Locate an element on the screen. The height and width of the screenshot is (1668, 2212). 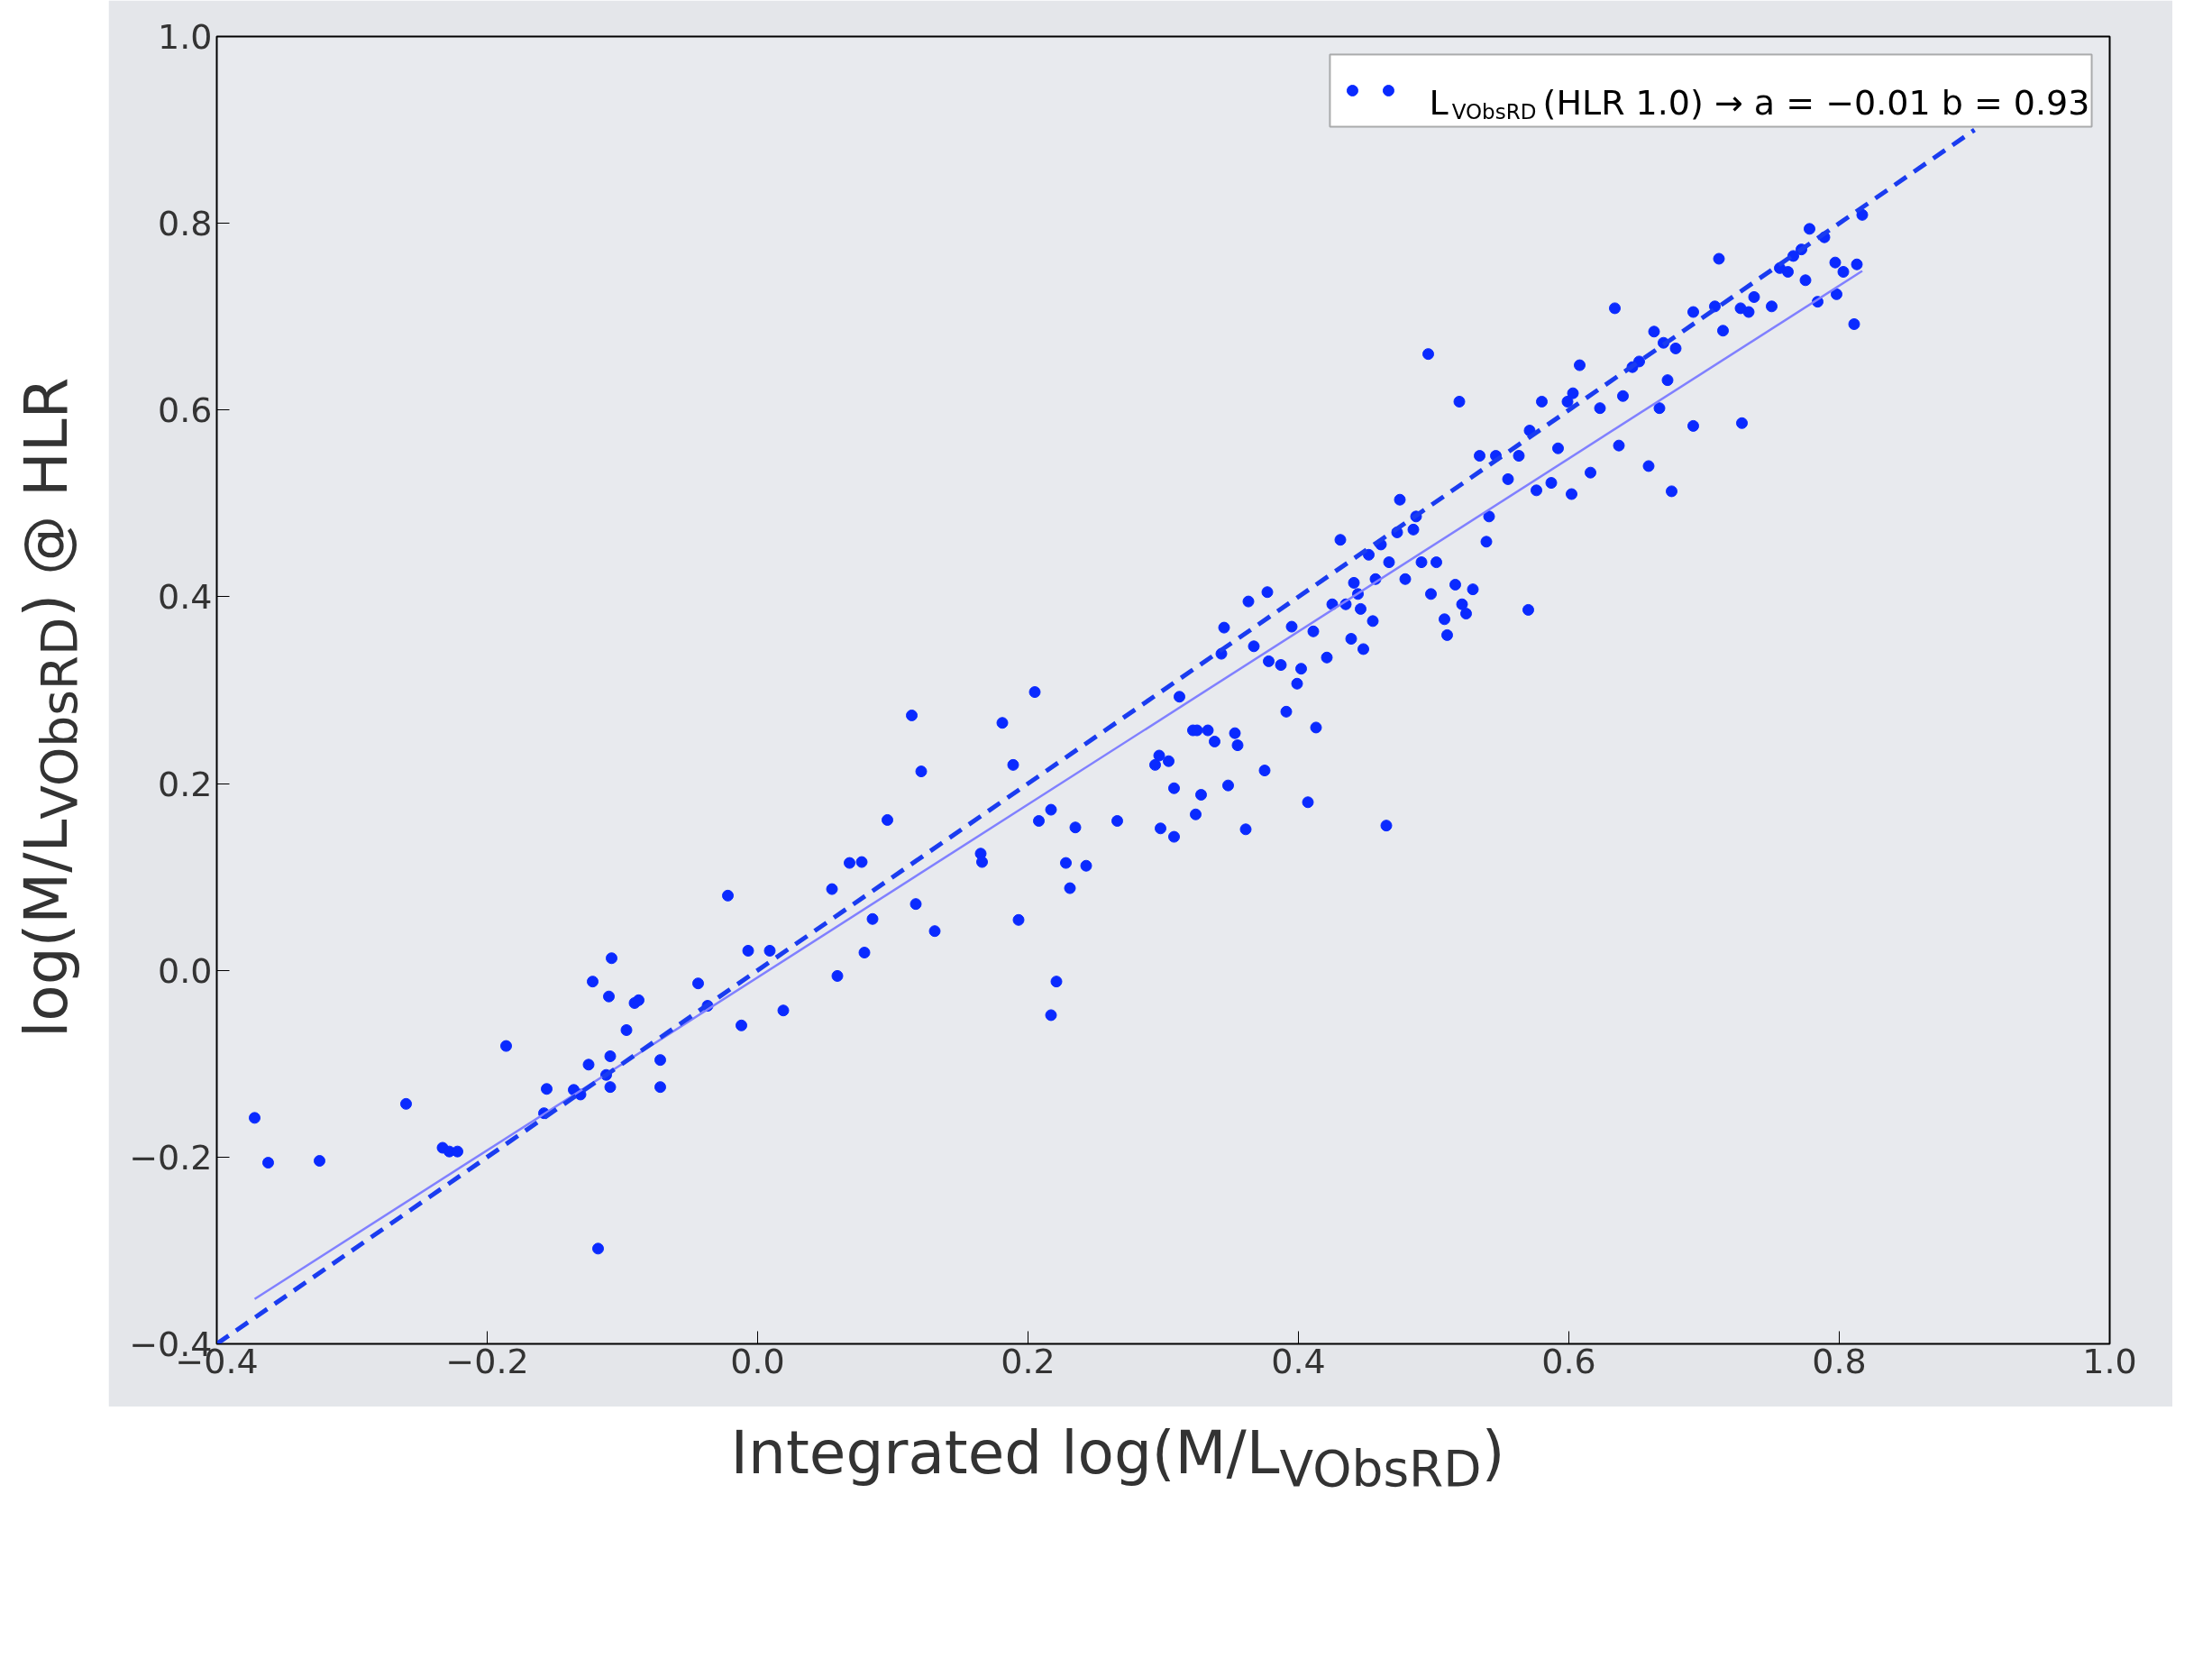
y-tick-label: −0.2 is located at coordinates (171, 1157).